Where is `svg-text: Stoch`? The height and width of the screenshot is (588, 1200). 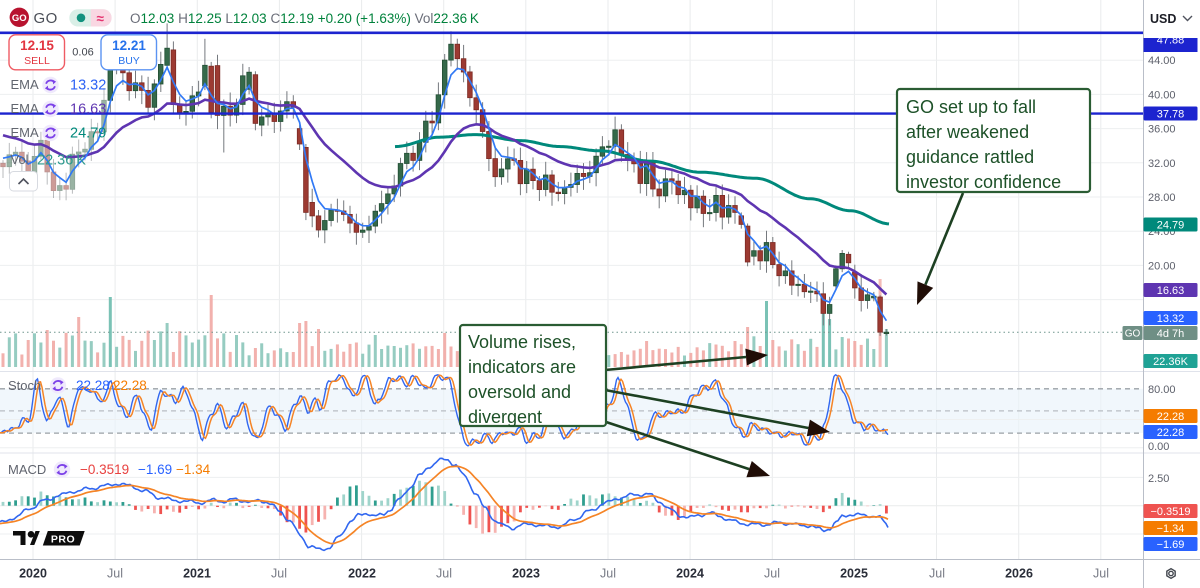 svg-text: Stoch is located at coordinates (24, 385).